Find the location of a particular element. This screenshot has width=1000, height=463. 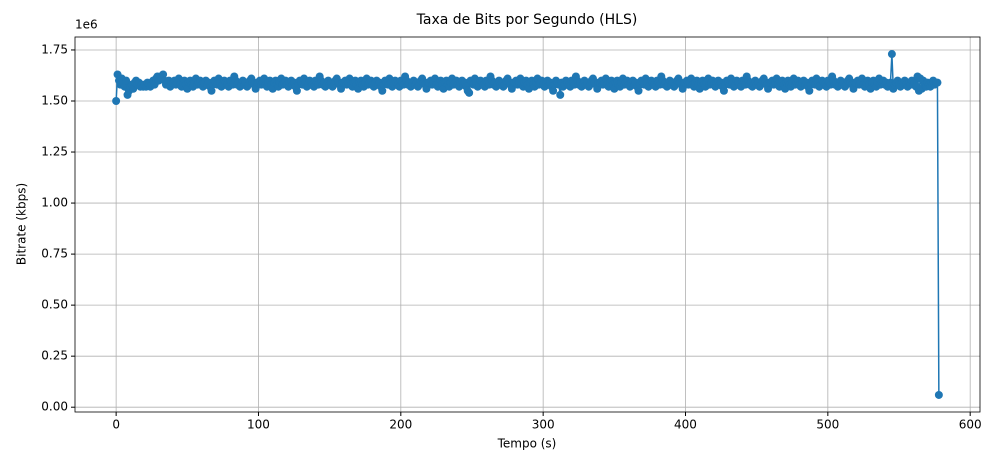

y-offset-label: 1e6 is located at coordinates (86, 25).